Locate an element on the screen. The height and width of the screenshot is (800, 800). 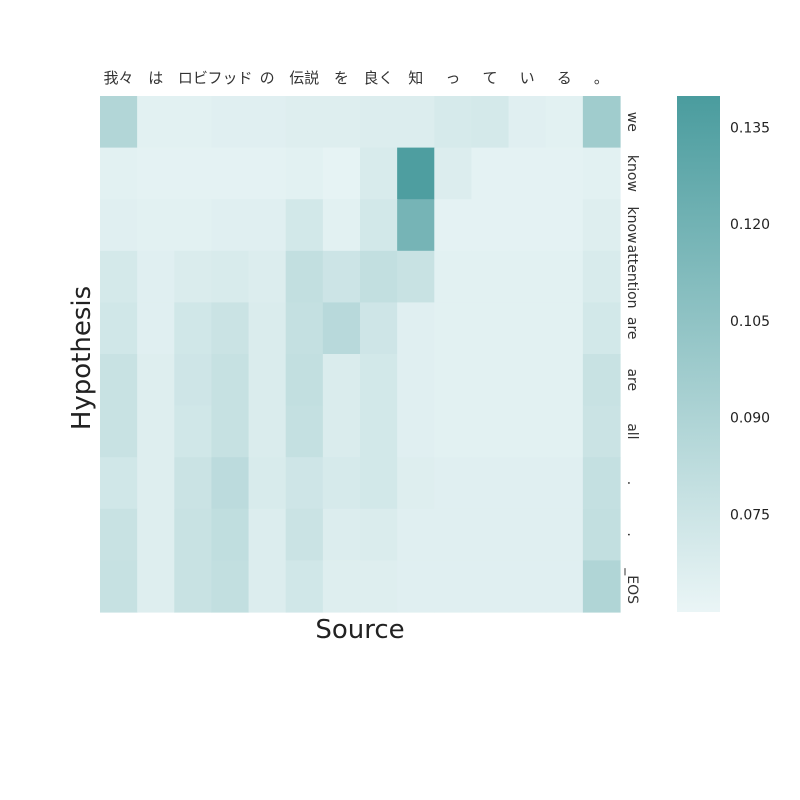
x-tick-label: 。 is located at coordinates (601, 78).